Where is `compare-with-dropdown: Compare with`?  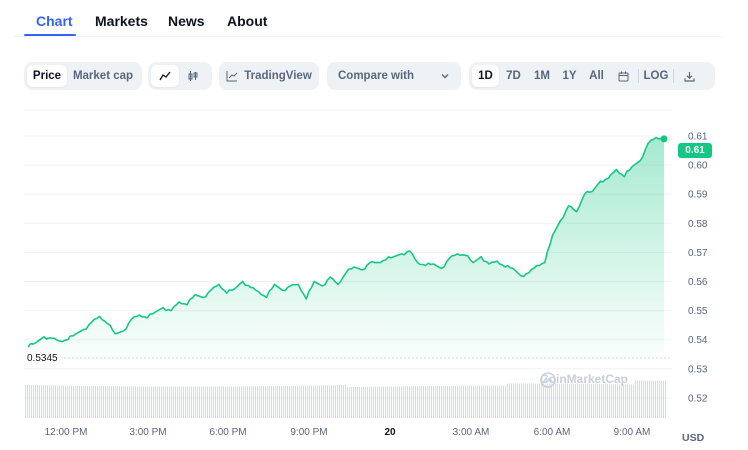 compare-with-dropdown: Compare with is located at coordinates (394, 76).